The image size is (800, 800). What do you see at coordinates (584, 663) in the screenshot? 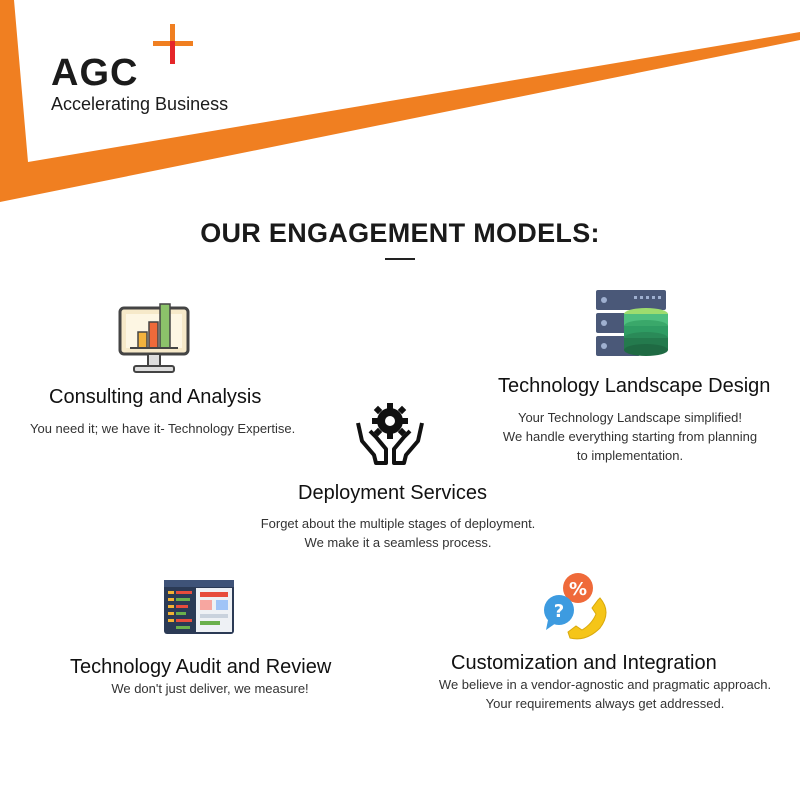
I see `model-title-customization: Customization and Integration` at bounding box center [584, 663].